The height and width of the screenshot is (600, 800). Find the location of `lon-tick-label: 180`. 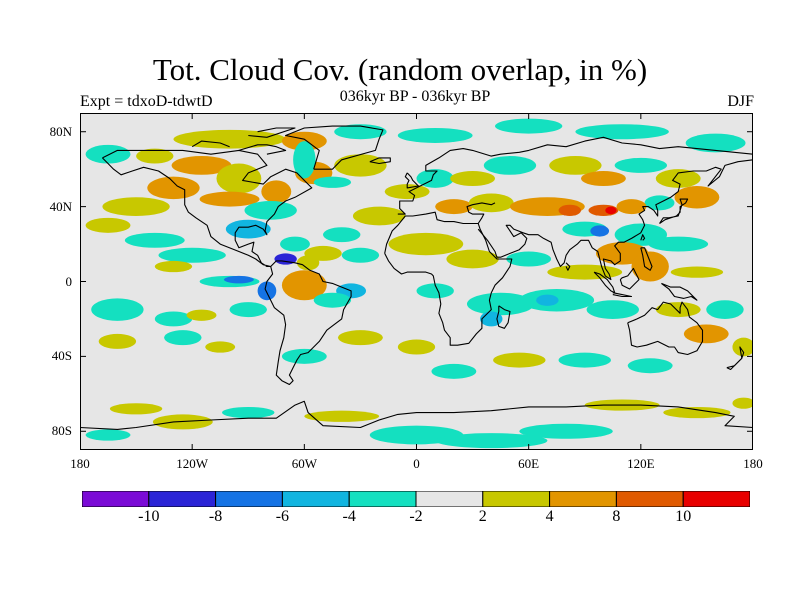

lon-tick-label: 180 is located at coordinates (80, 463).